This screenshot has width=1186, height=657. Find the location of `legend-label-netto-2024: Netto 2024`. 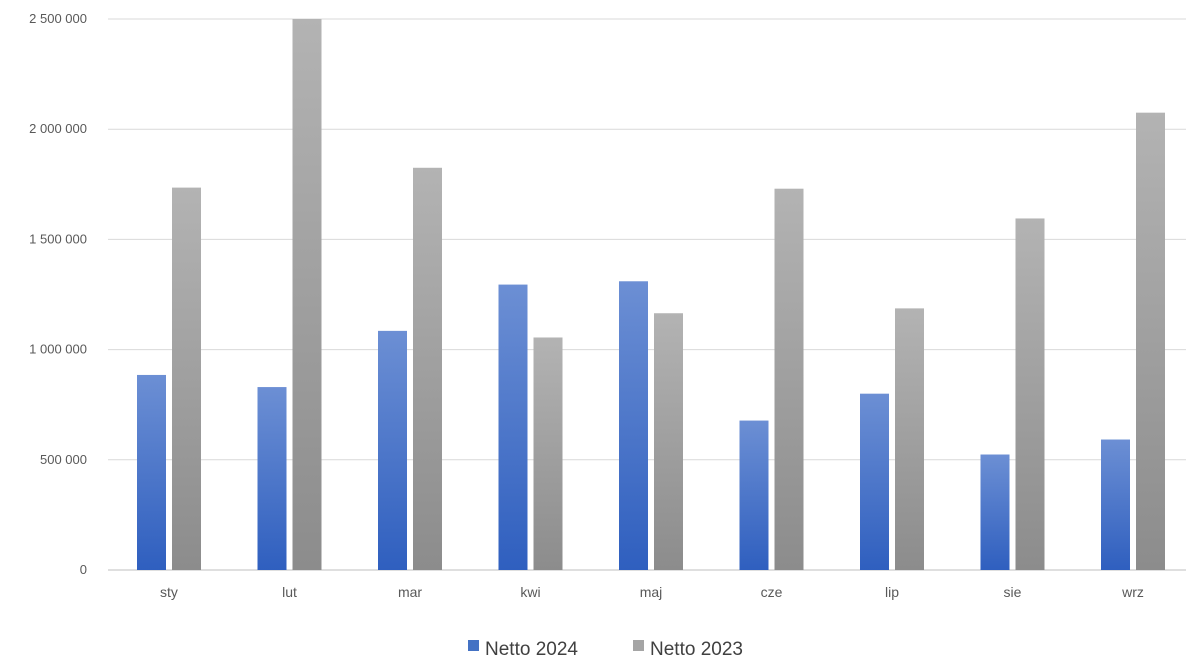

legend-label-netto-2024: Netto 2024 is located at coordinates (531, 648).